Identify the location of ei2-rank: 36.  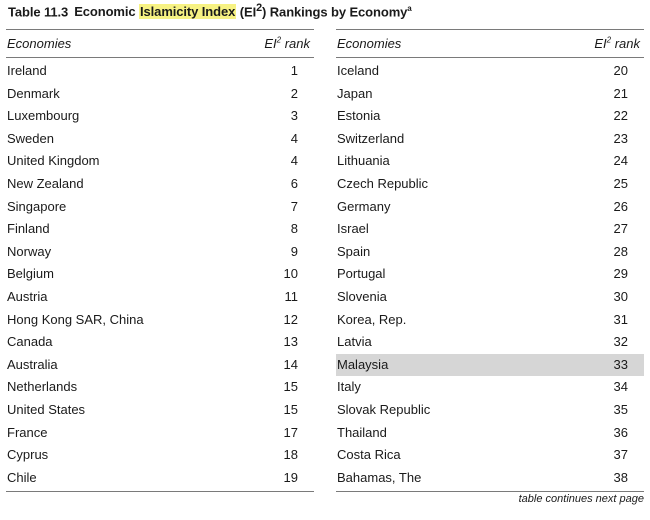
(620, 432).